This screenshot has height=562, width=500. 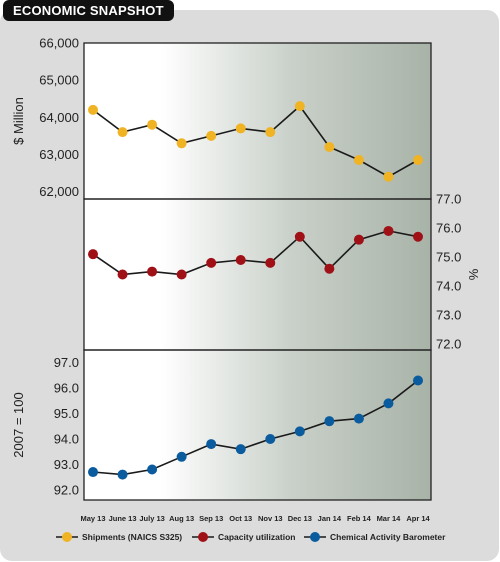 I want to click on legend-item: Capacity utilization, so click(x=243, y=537).